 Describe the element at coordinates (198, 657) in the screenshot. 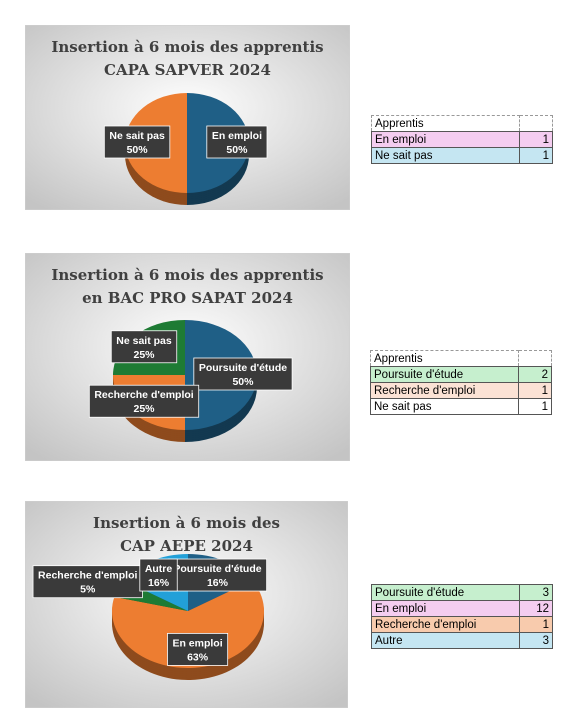

I see `label-value: 63%` at that location.